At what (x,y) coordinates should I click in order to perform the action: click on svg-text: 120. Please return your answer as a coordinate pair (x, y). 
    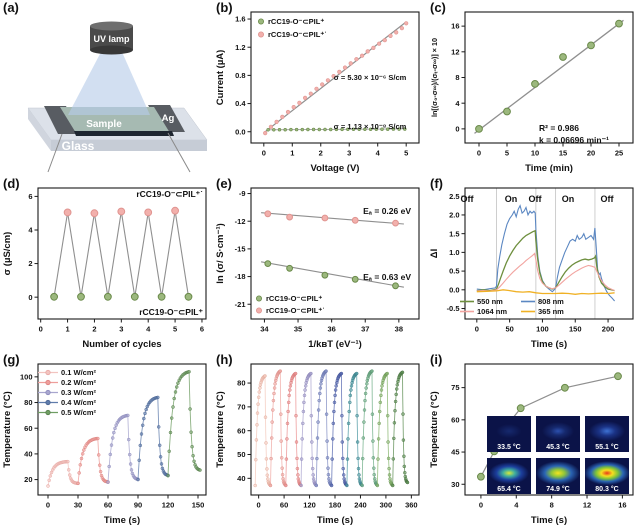
    Looking at the image, I should click on (168, 505).